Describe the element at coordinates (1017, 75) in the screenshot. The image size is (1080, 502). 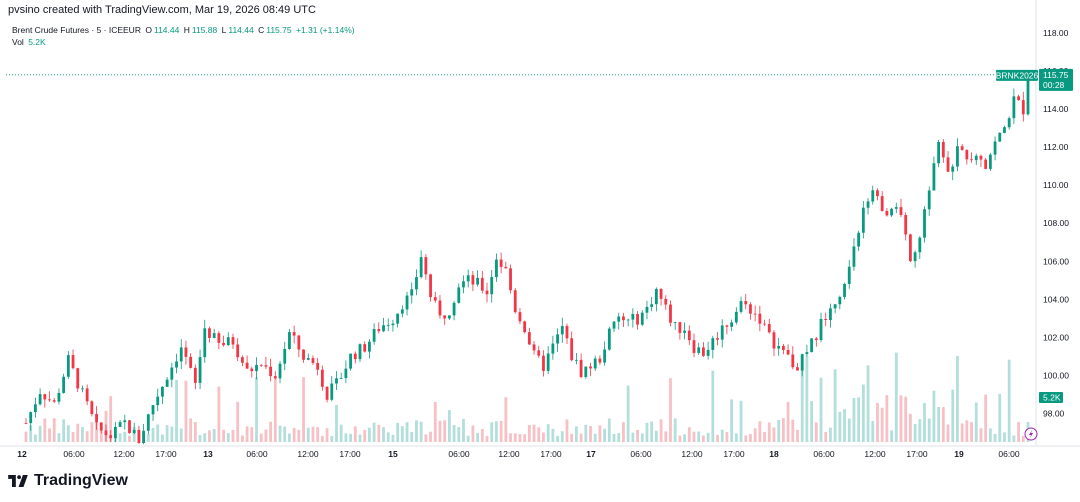
I see `symbol-tag-label: BRNK2026` at that location.